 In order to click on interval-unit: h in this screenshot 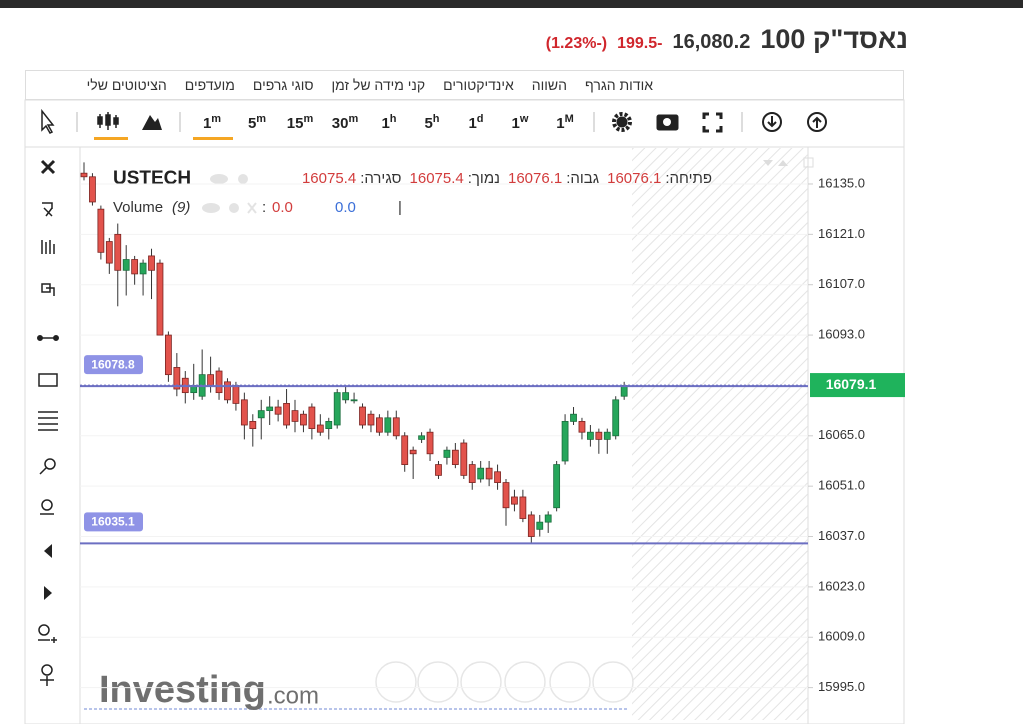, I will do `click(436, 119)`.